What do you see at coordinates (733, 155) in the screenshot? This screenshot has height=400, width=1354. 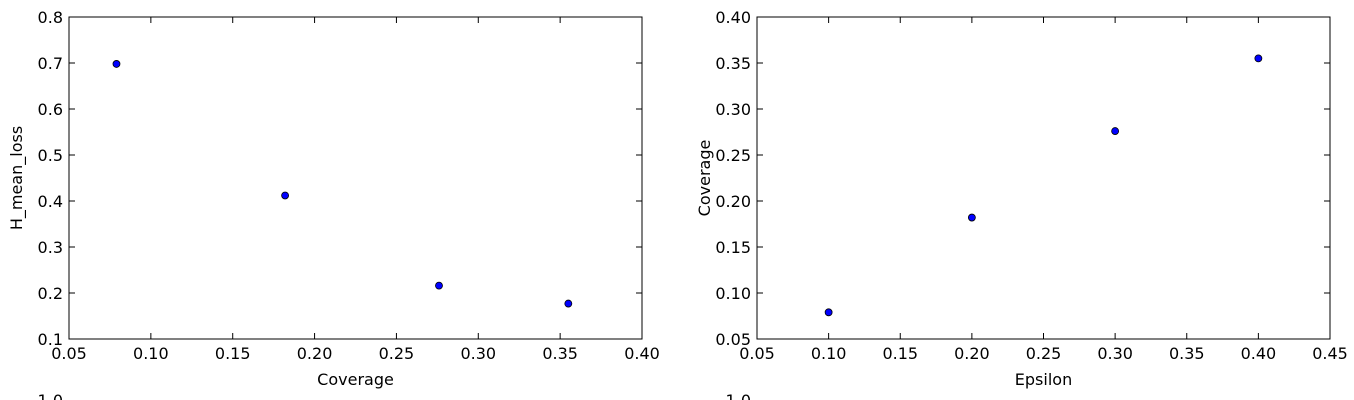 I see `chart2-y-tick-label: 0.25` at bounding box center [733, 155].